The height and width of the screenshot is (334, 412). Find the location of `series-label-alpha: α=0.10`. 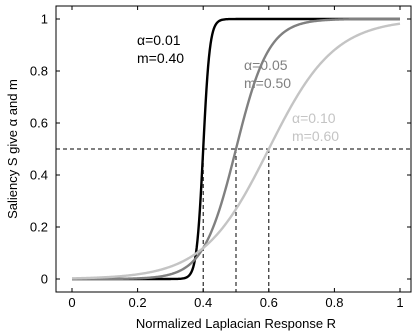

series-label-alpha: α=0.10 is located at coordinates (314, 118).